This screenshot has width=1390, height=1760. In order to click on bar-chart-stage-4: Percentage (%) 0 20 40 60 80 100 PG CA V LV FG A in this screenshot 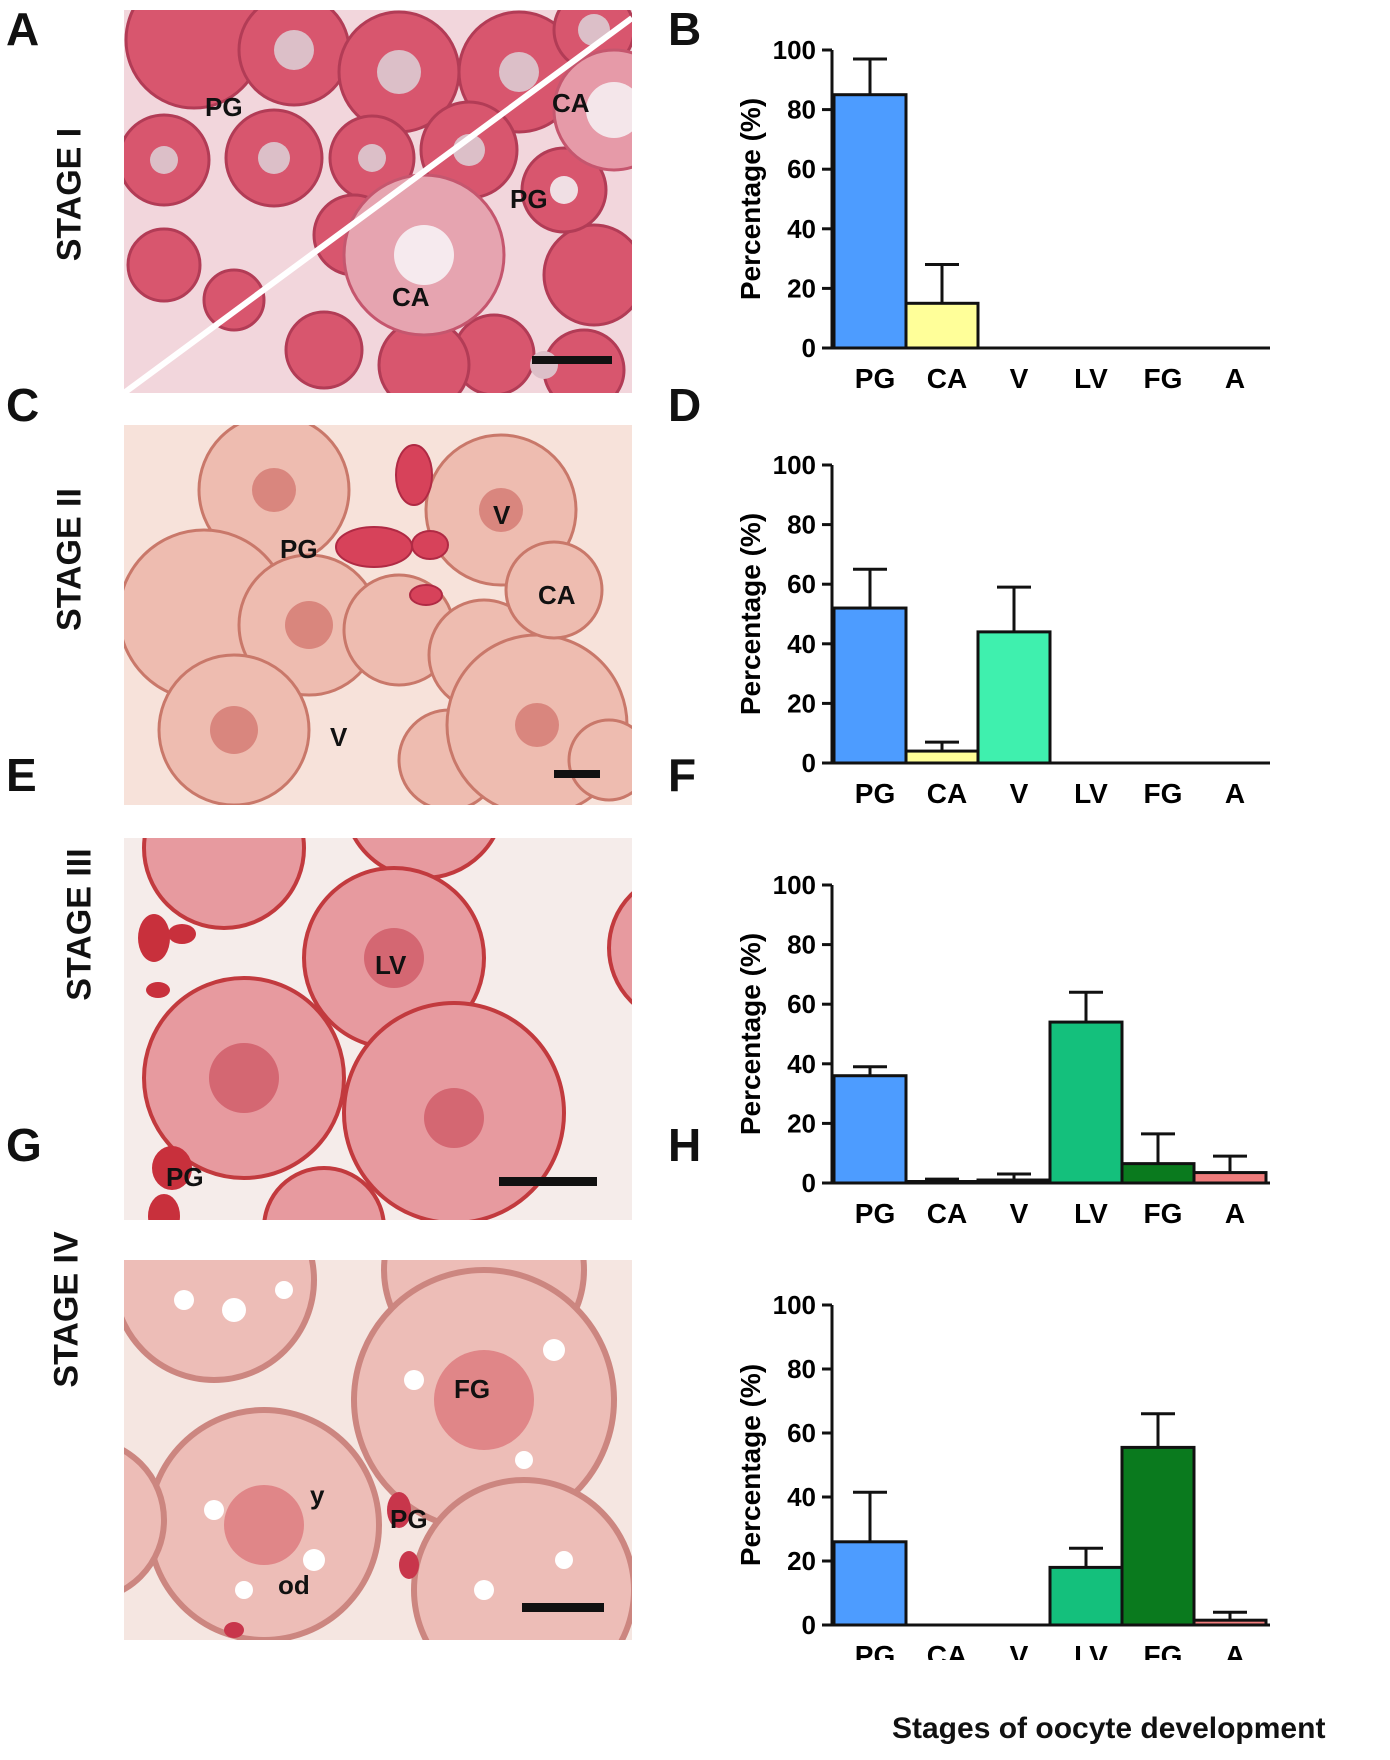, I will do `click(1002, 1475)`.